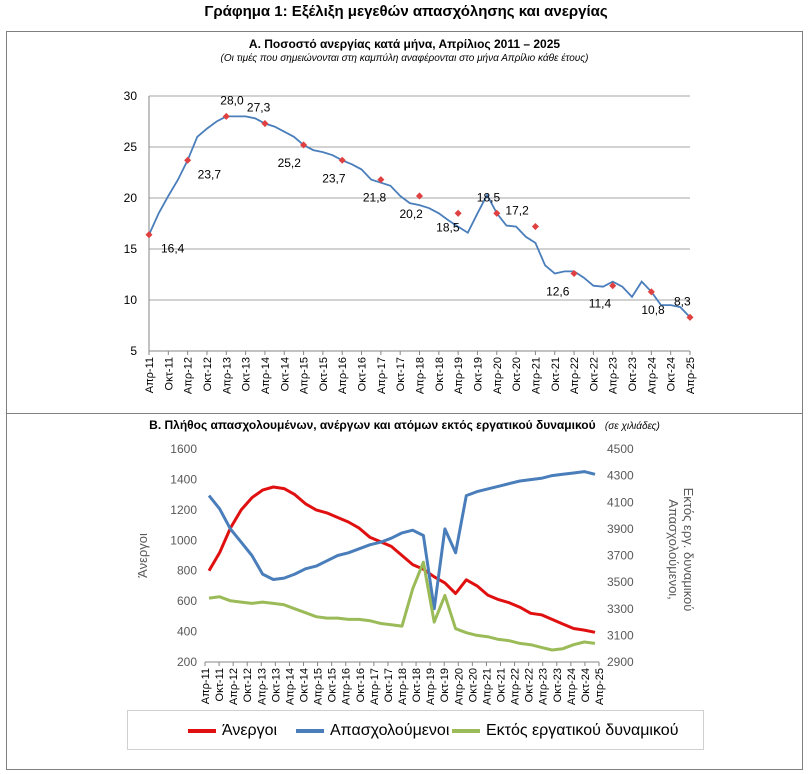 Image resolution: width=812 pixels, height=774 pixels. What do you see at coordinates (516, 686) in the screenshot?
I see `x-tick-label-b: Απρ-22` at bounding box center [516, 686].